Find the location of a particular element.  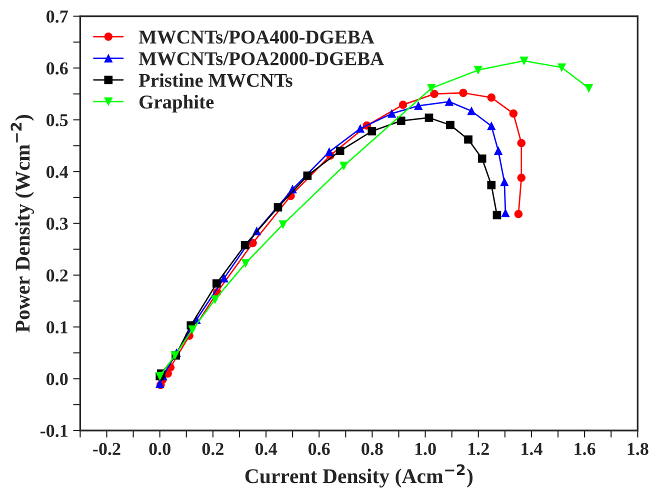

y-tick-label: 0.5 is located at coordinates (57, 120).